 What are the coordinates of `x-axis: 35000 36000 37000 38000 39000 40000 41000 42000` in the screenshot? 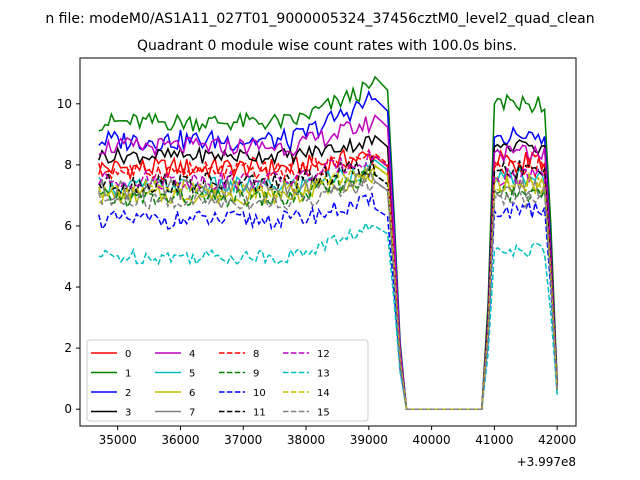 It's located at (337, 436).